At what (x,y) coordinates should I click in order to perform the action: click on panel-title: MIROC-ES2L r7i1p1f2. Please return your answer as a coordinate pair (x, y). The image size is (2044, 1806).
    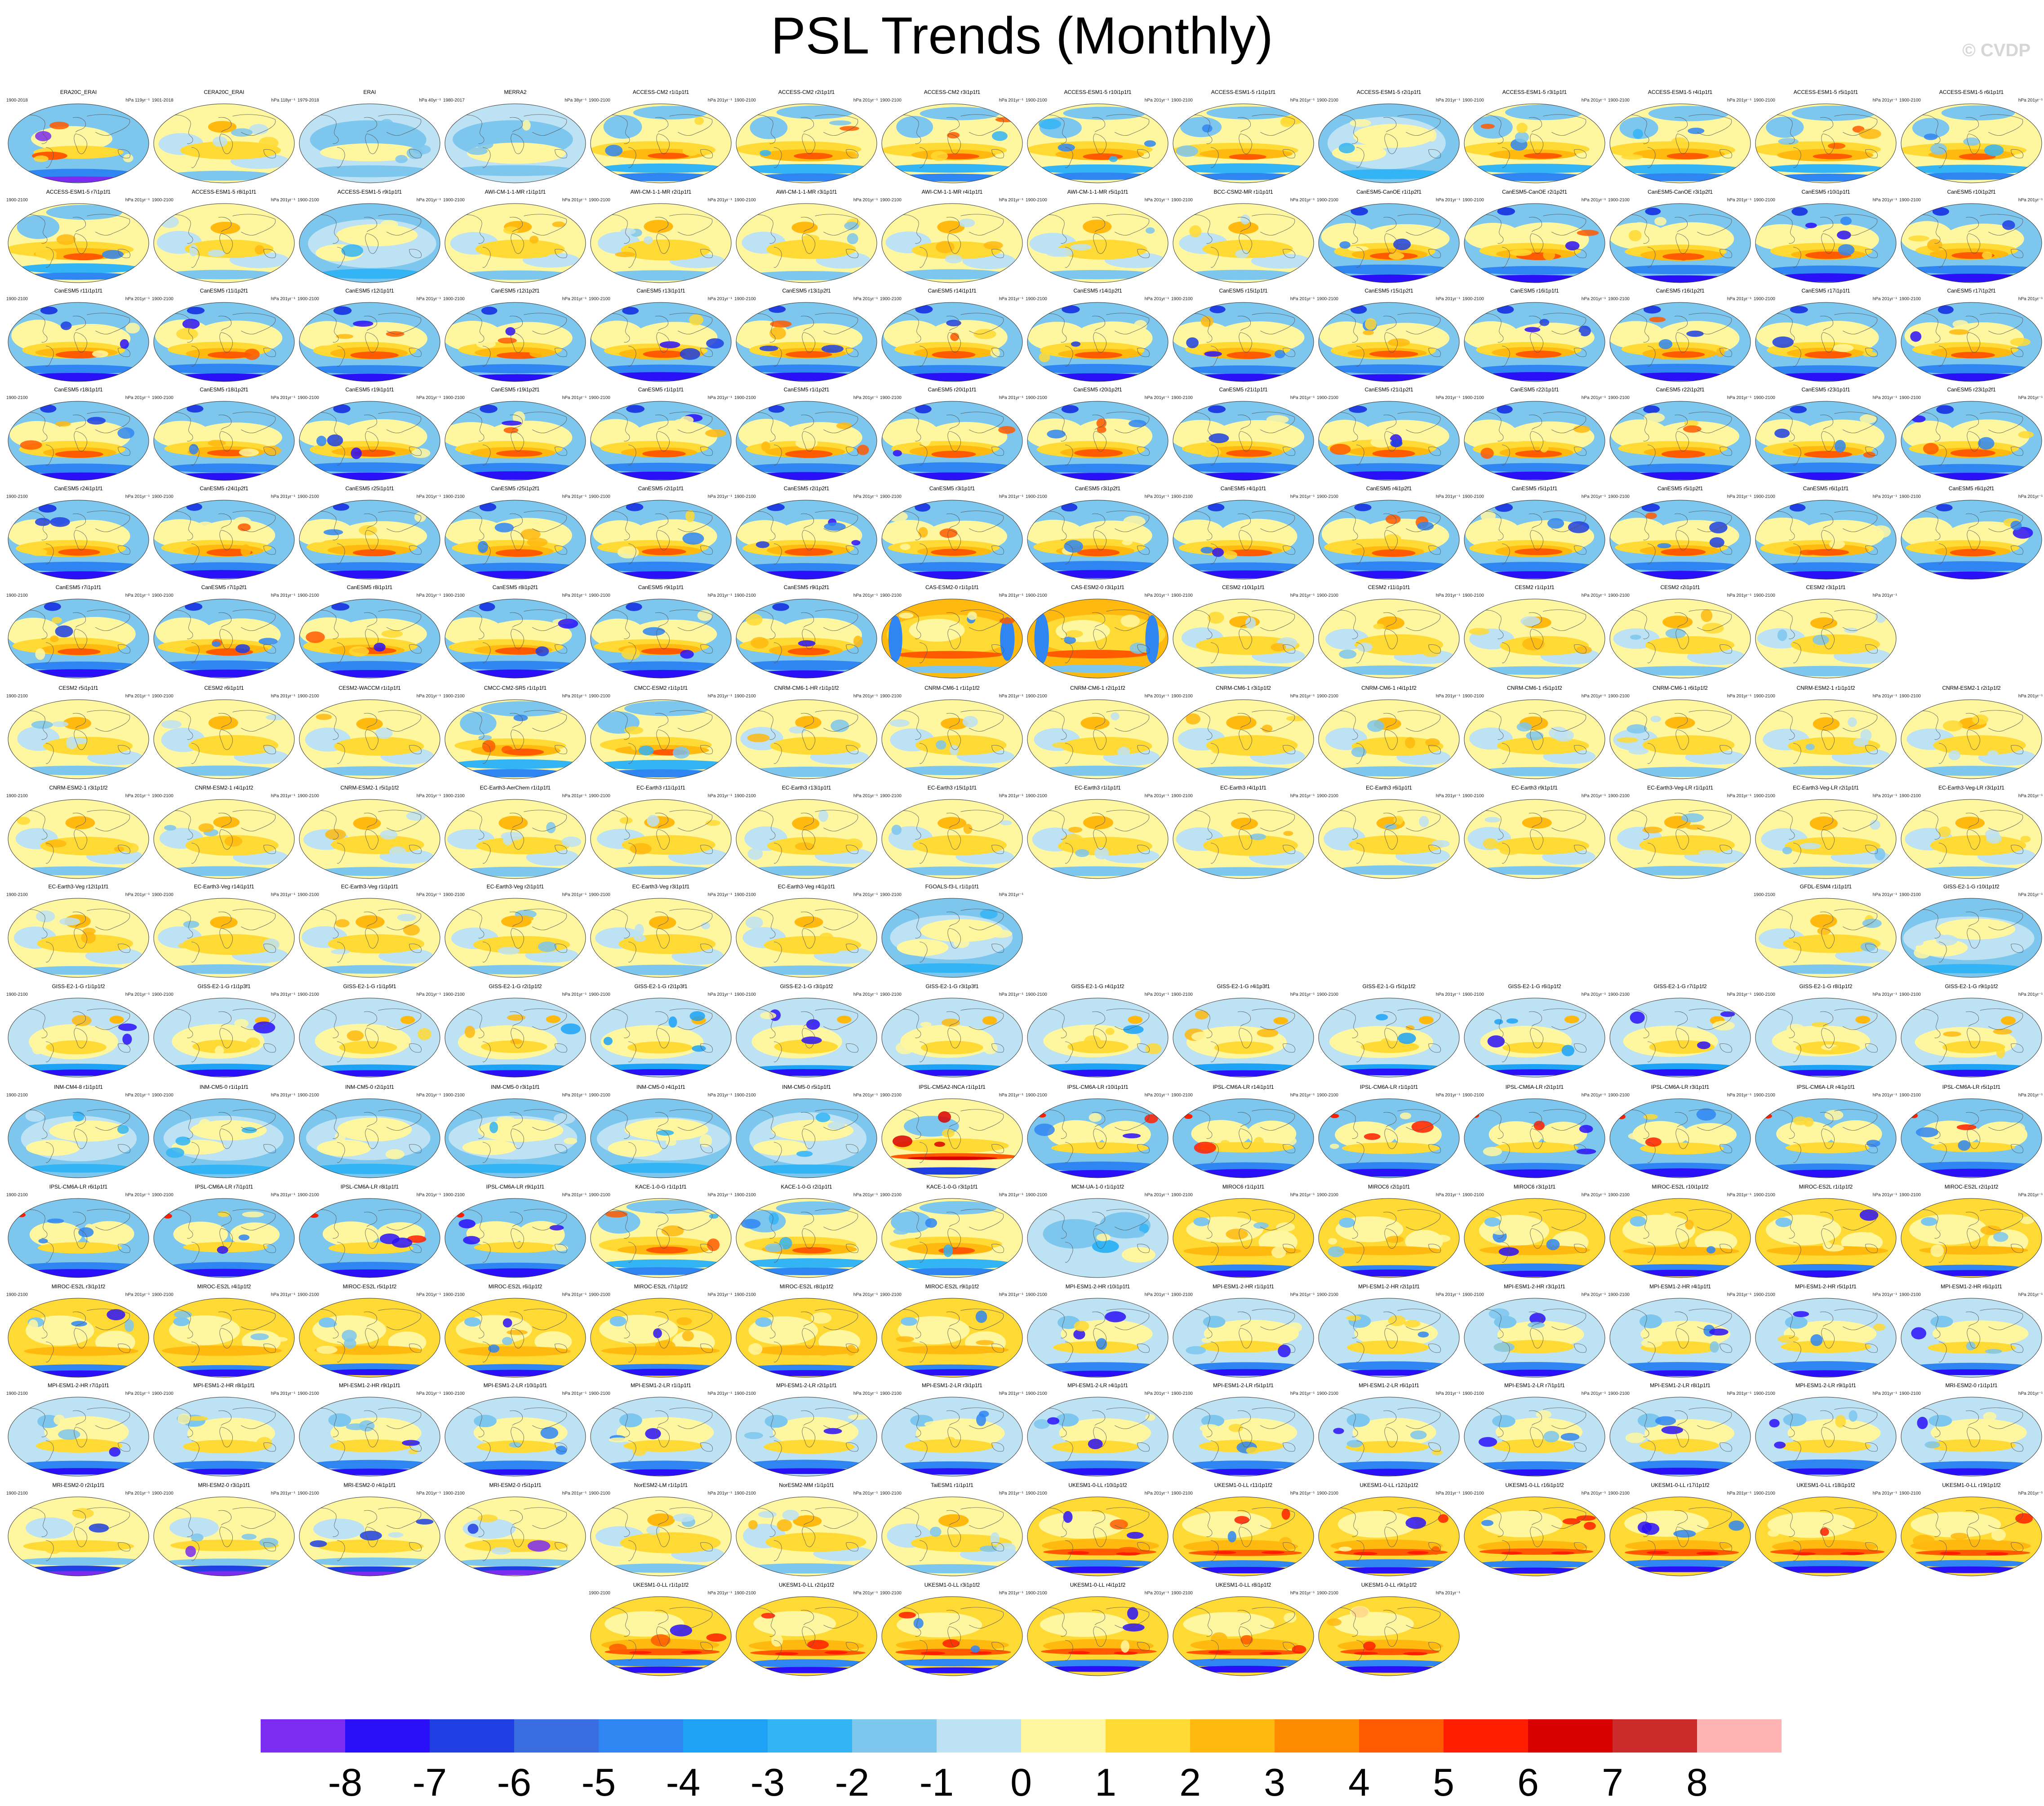
    Looking at the image, I should click on (661, 1286).